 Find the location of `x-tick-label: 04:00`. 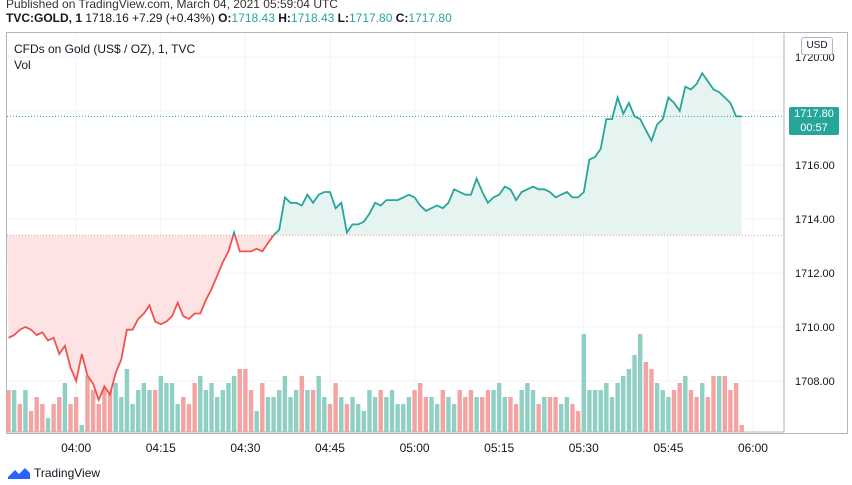

x-tick-label: 04:00 is located at coordinates (76, 448).